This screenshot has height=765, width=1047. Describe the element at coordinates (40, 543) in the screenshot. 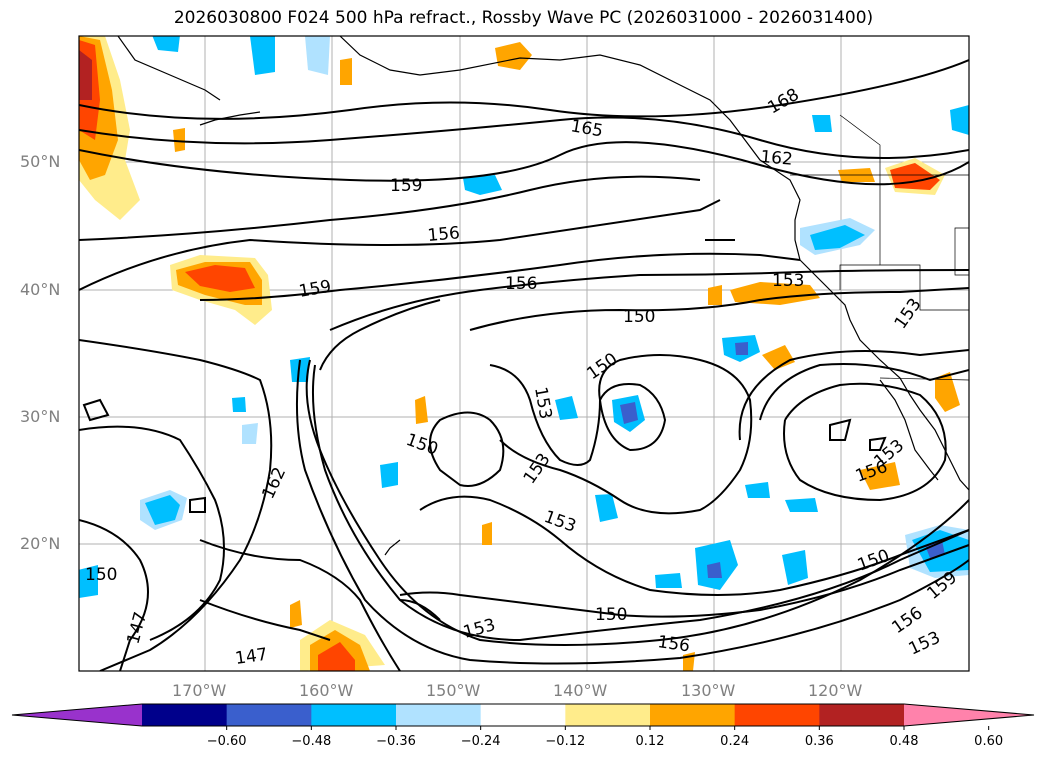

I see `lat-label-20n: 20°N` at that location.